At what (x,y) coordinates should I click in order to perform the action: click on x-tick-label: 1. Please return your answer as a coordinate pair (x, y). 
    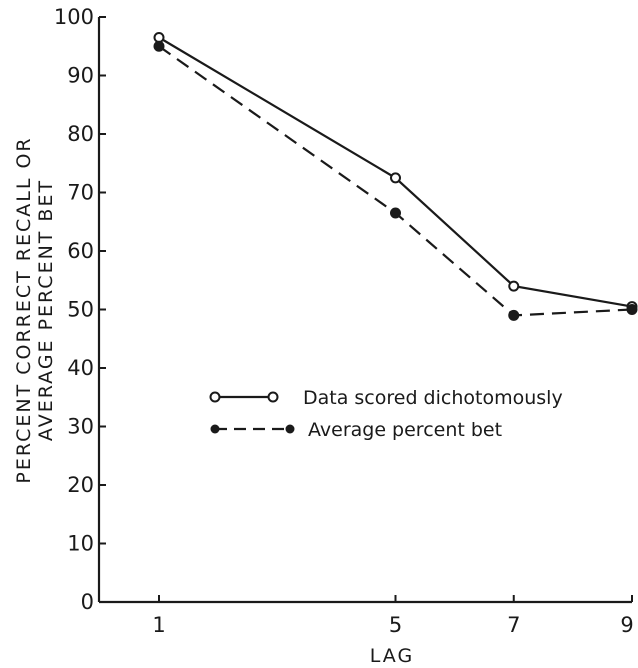
    Looking at the image, I should click on (158, 625).